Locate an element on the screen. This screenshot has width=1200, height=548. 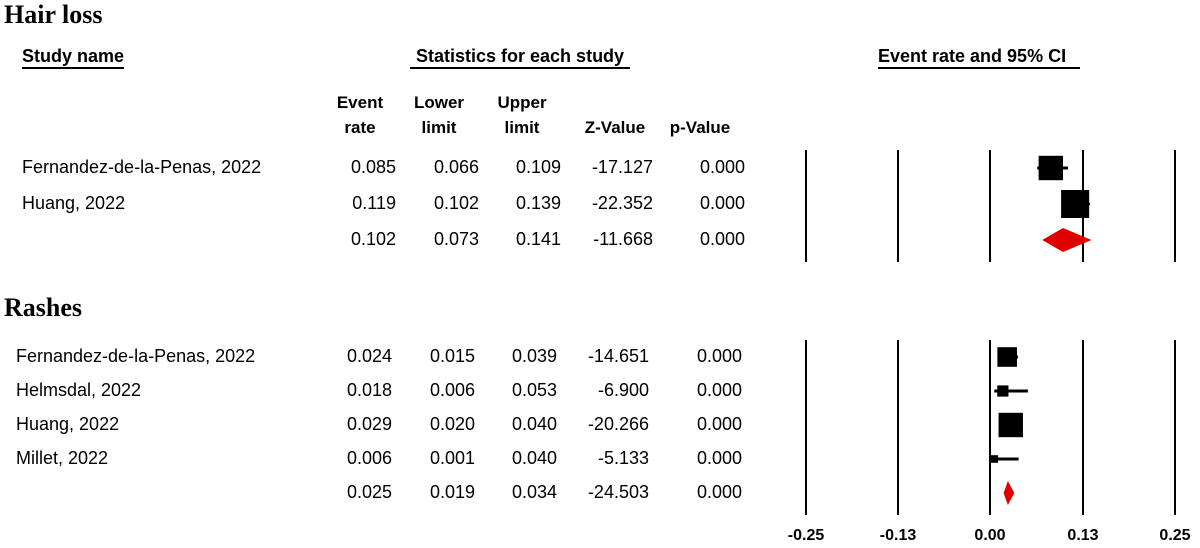
cell-z: -6.900 is located at coordinates (623, 390).